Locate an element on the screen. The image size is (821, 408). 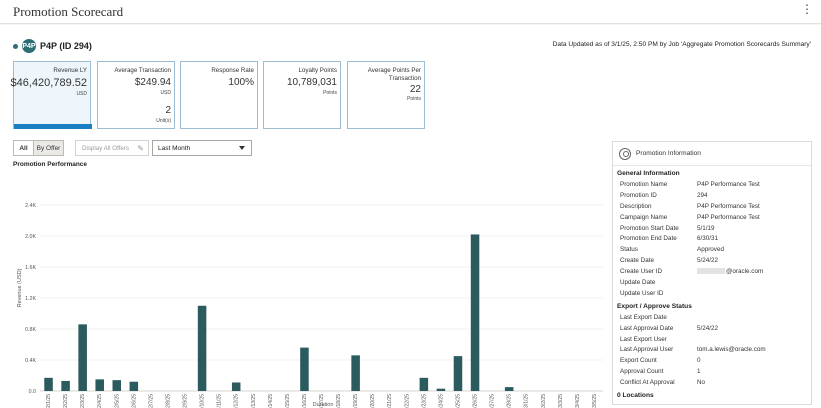
x-tick-label: 2/7/25 is located at coordinates (151, 401).